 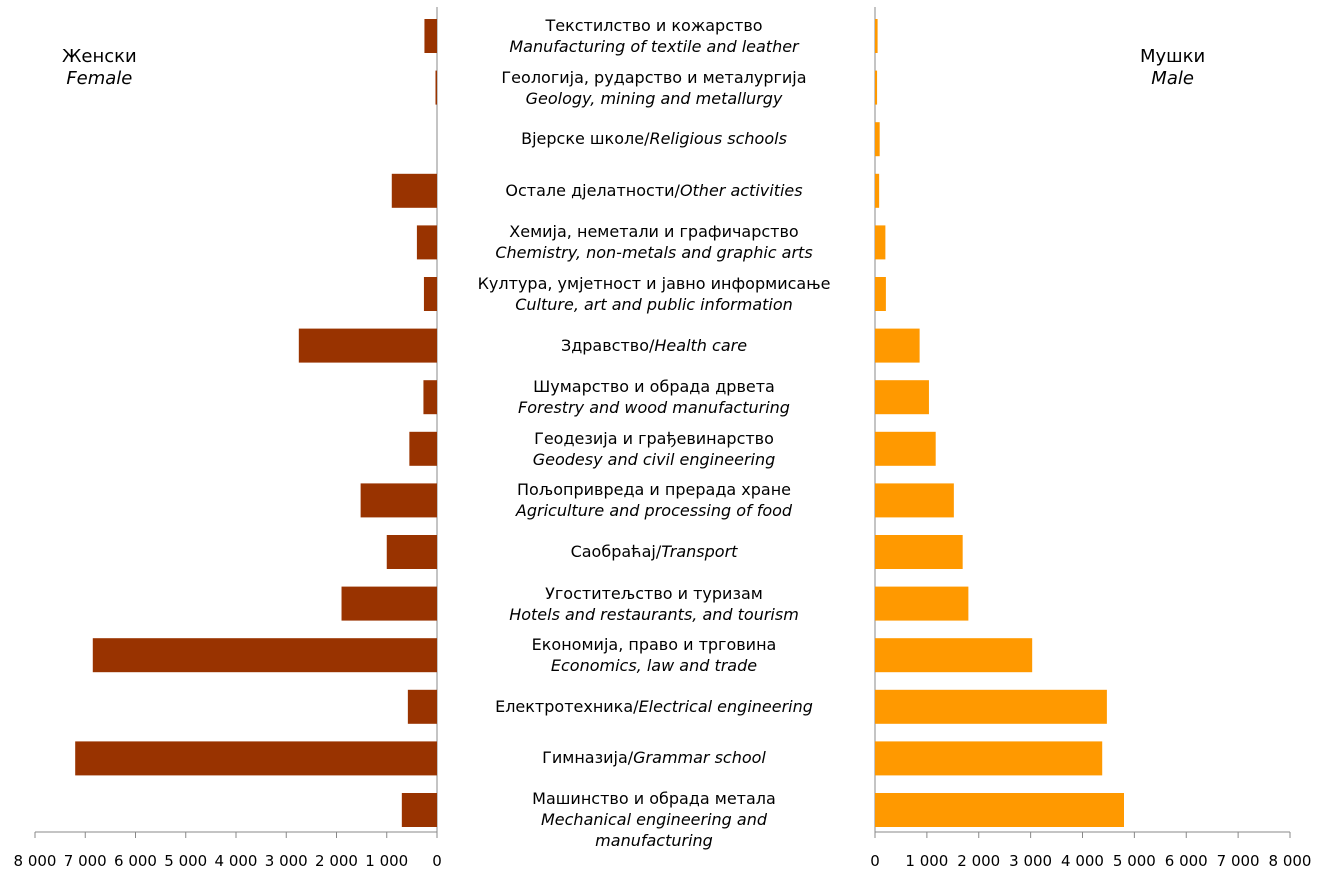 What do you see at coordinates (654, 283) in the screenshot?
I see `category-label-sr: Култура, умјетност и јавно информисање` at bounding box center [654, 283].